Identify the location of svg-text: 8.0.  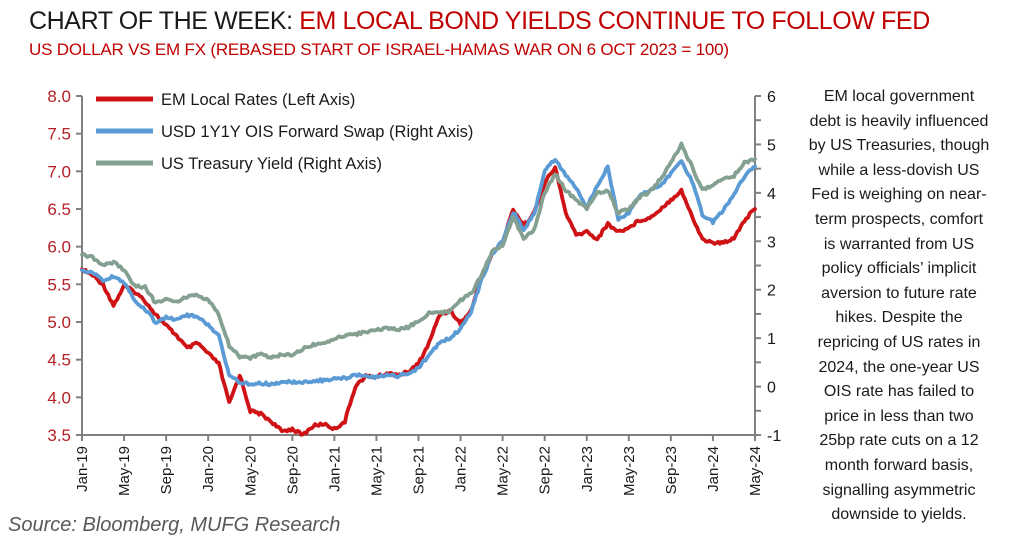
(59, 96).